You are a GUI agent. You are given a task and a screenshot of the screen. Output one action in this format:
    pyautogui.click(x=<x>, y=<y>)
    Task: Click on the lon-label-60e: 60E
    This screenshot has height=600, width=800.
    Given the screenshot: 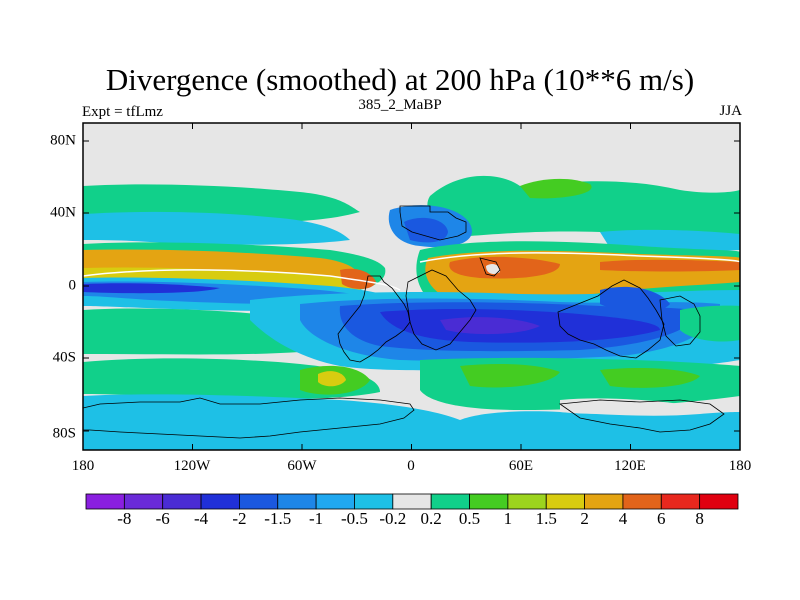 What is the action you would take?
    pyautogui.click(x=521, y=466)
    